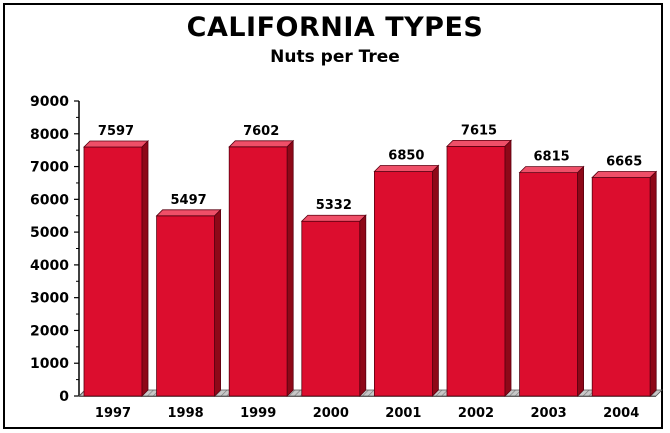 This screenshot has height=433, width=670. Describe the element at coordinates (189, 200) in the screenshot. I see `data-label: 5497` at that location.